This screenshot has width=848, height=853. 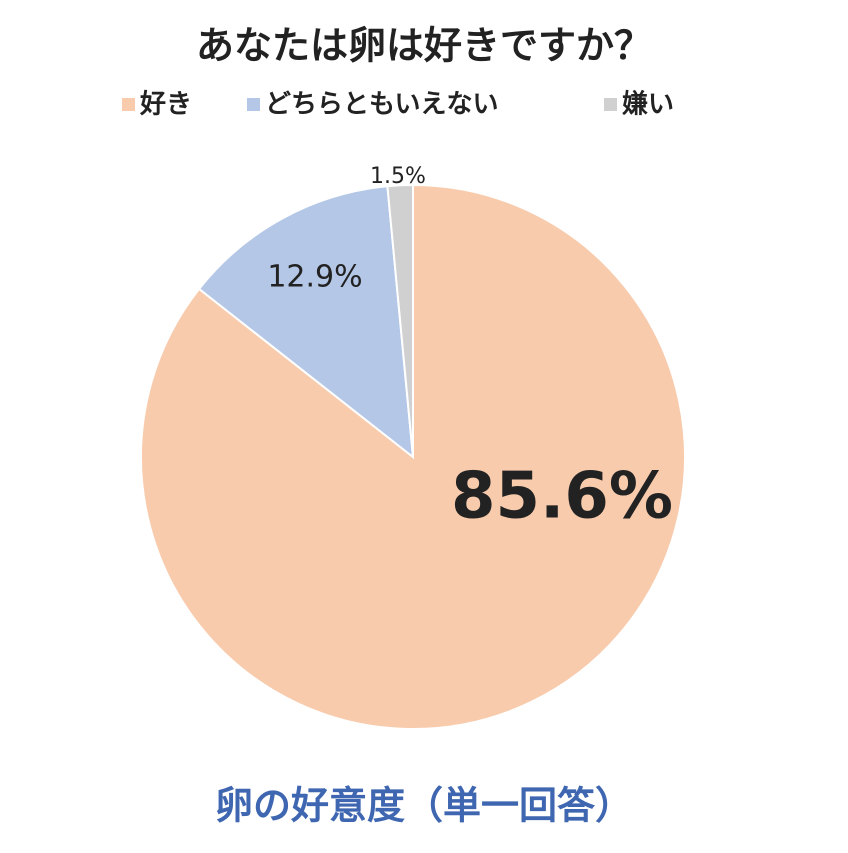 What do you see at coordinates (562, 497) in the screenshot?
I see `data-label: 85.6%` at bounding box center [562, 497].